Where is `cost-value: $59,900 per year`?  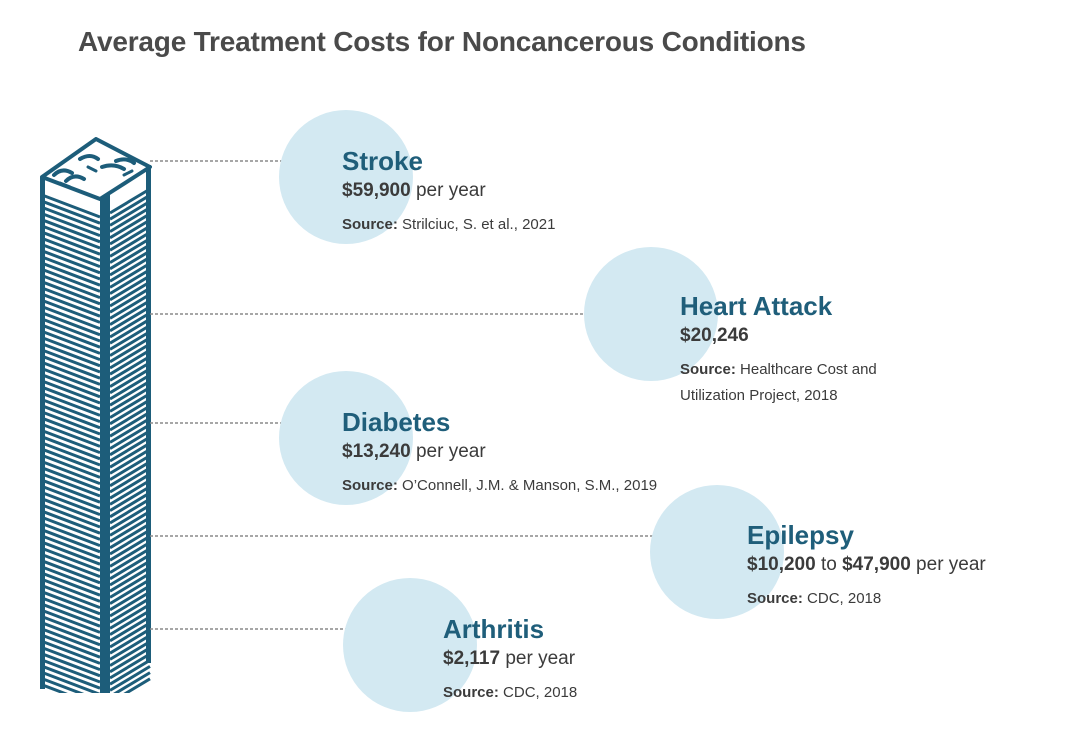
cost-value: $59,900 per year is located at coordinates (448, 191).